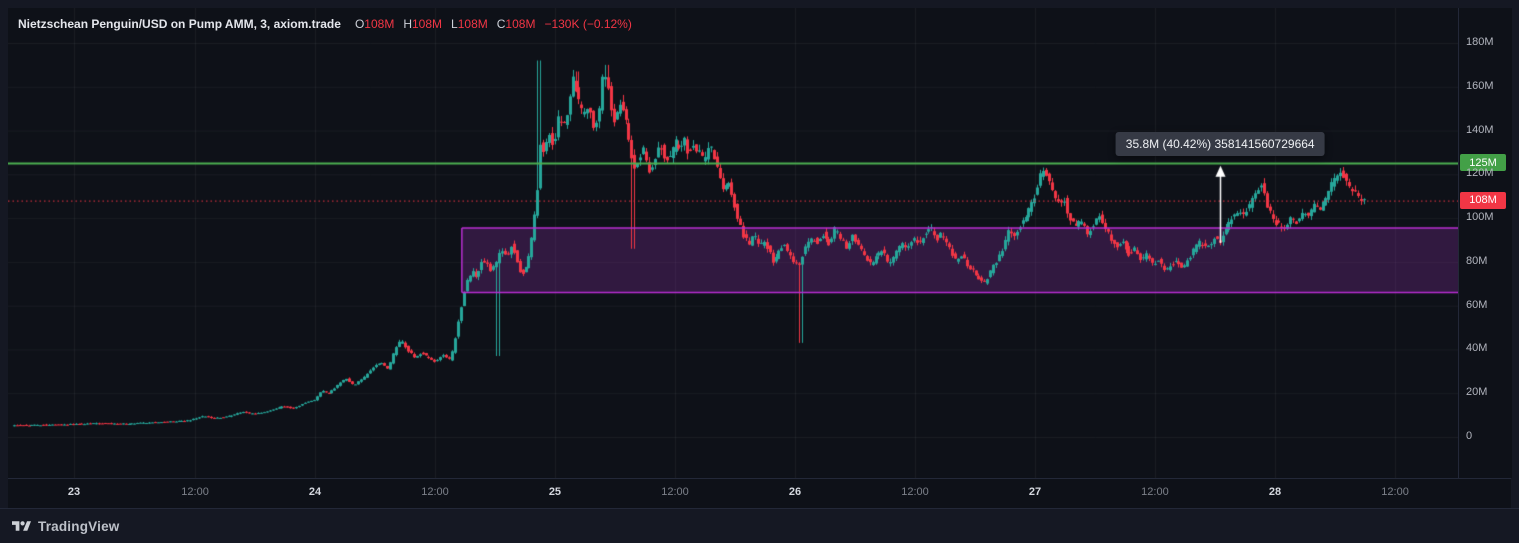 Image resolution: width=1519 pixels, height=543 pixels. Describe the element at coordinates (1477, 348) in the screenshot. I see `y-axis-label: 40M` at that location.